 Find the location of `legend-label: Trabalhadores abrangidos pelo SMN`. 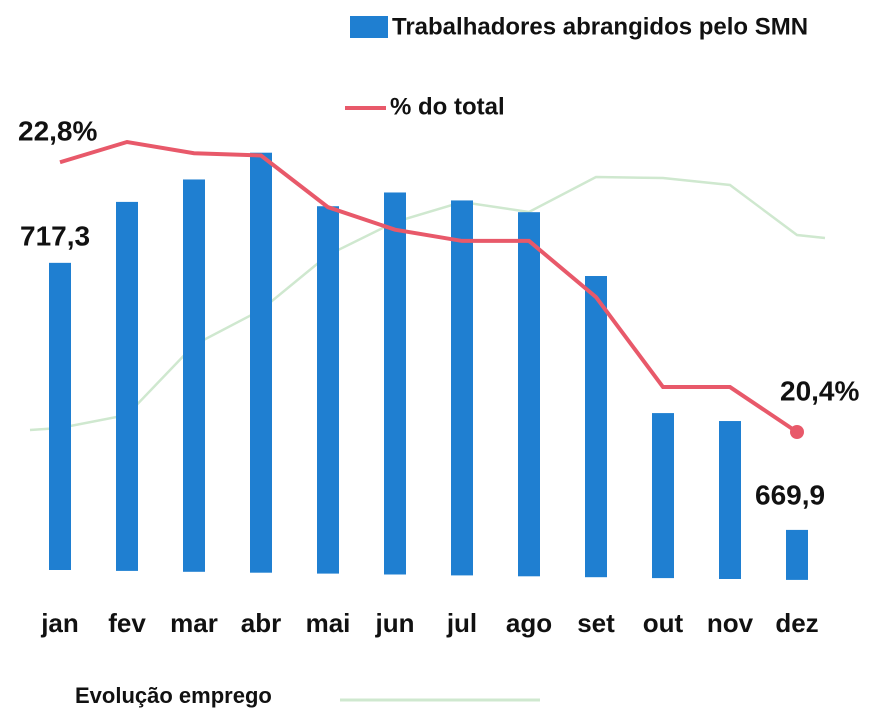

legend-label: Trabalhadores abrangidos pelo SMN is located at coordinates (600, 26).